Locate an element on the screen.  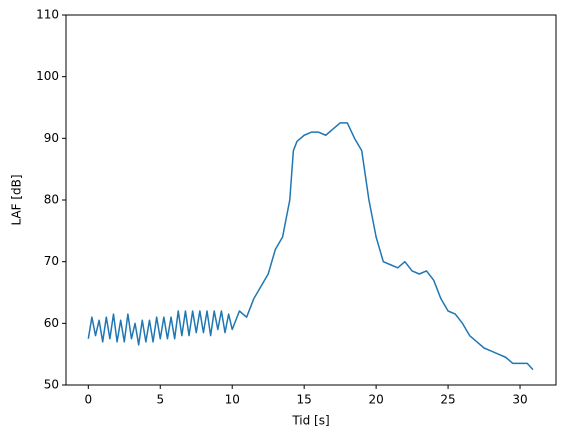
x-tick-label: 20 is located at coordinates (375, 400).